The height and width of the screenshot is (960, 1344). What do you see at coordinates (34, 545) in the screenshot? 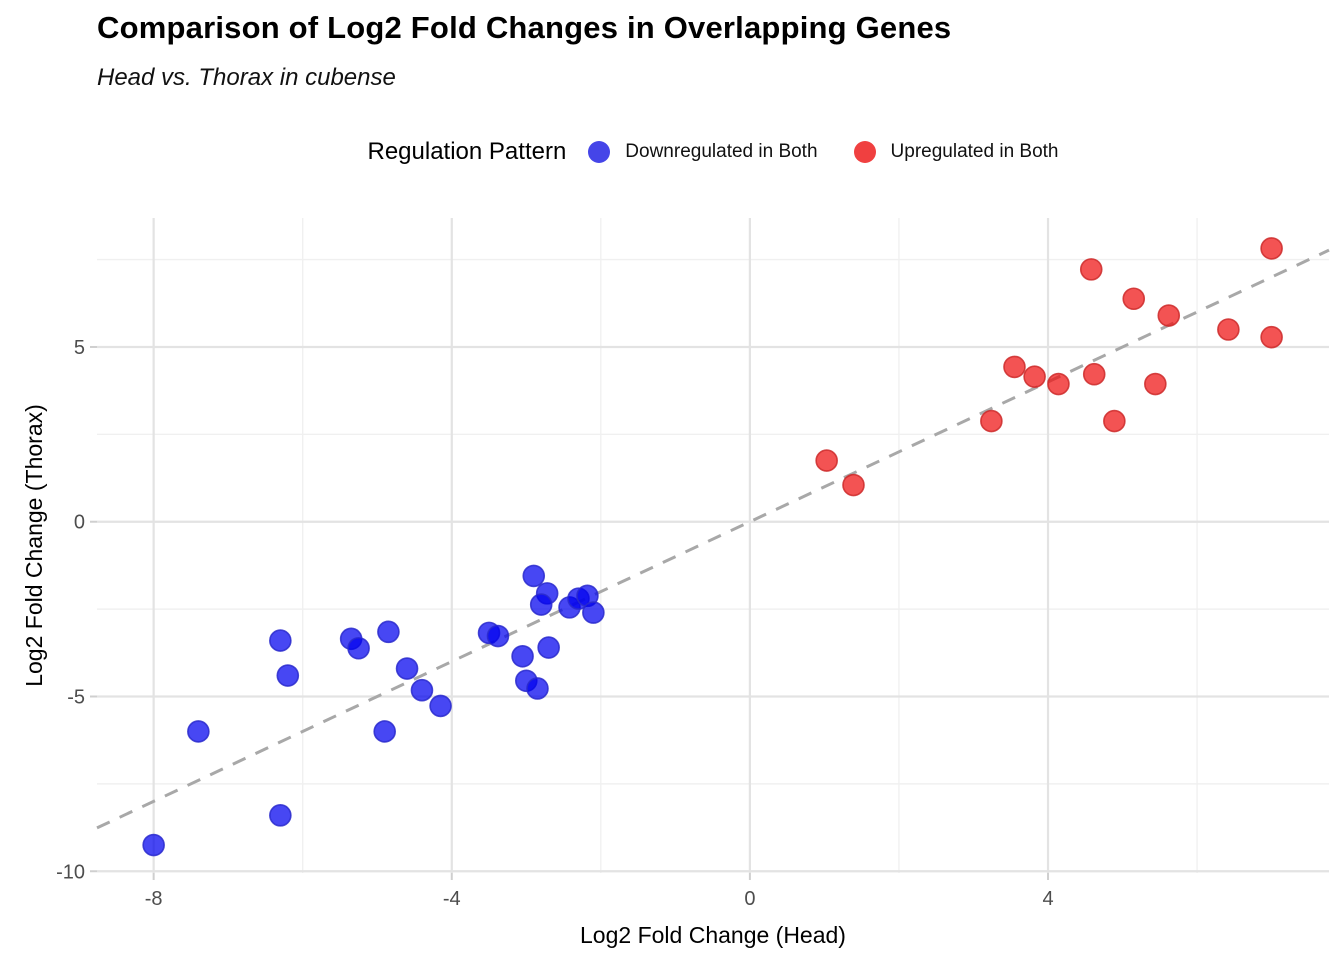
I see `y-axis-title: Log2 Fold Change (Thorax)` at bounding box center [34, 545].